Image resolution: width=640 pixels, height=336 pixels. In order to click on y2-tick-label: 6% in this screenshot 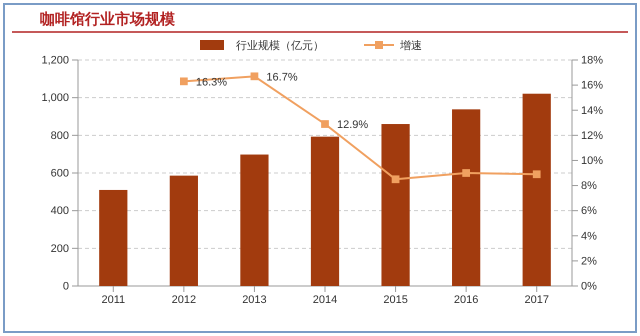, I will do `click(589, 211)`.